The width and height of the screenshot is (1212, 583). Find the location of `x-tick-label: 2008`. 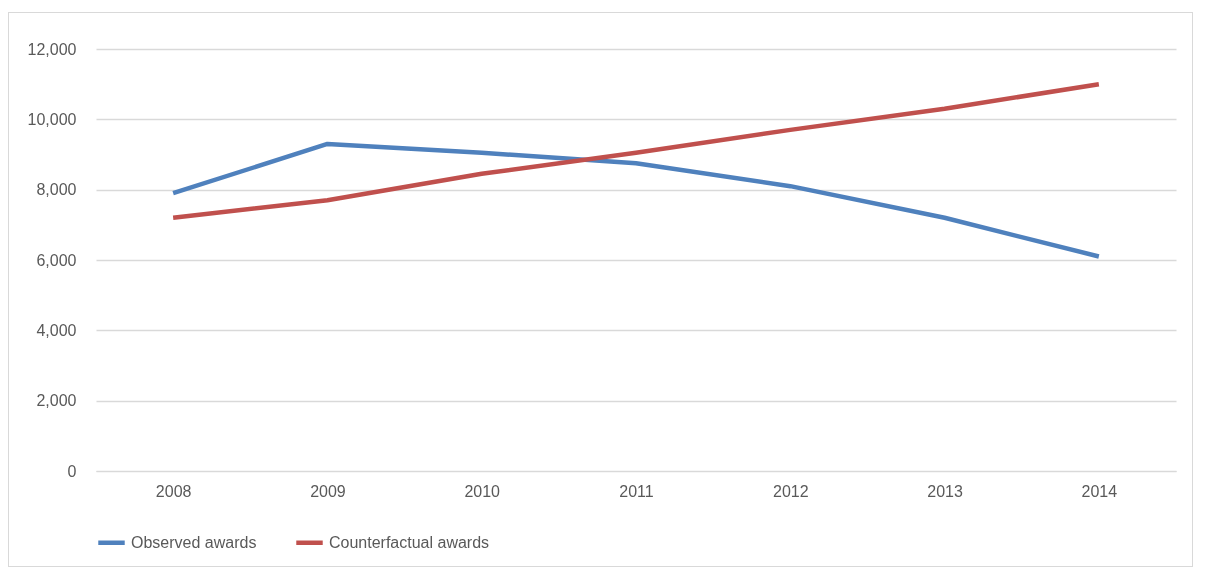

x-tick-label: 2008 is located at coordinates (173, 491).